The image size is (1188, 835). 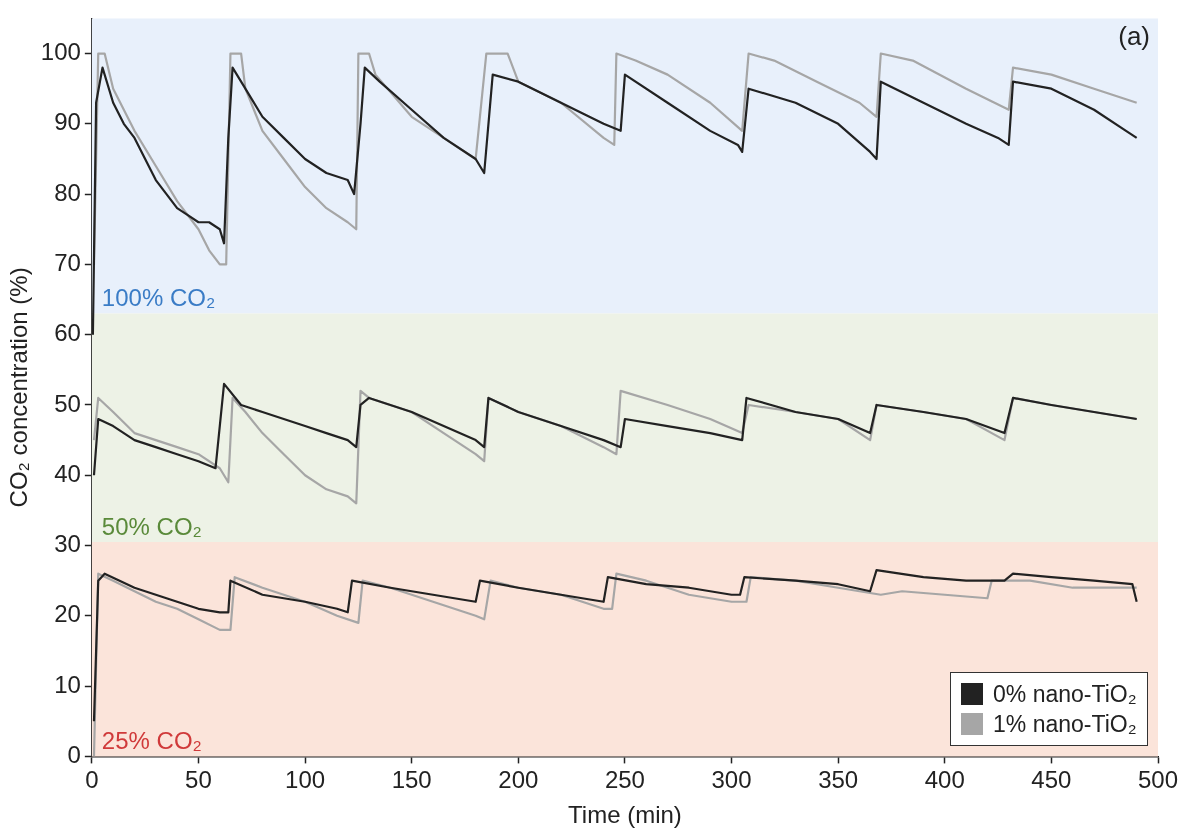 What do you see at coordinates (67, 263) in the screenshot?
I see `y-tick-label: 70` at bounding box center [67, 263].